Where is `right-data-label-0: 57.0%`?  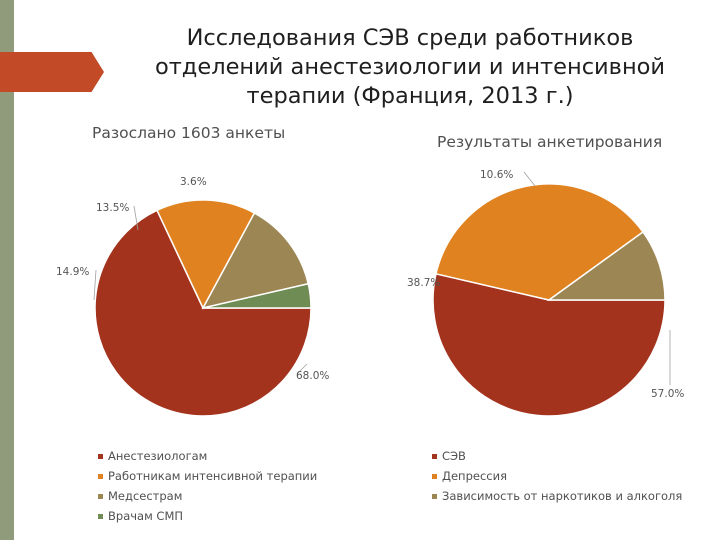
right-data-label-0: 57.0% is located at coordinates (667, 394).